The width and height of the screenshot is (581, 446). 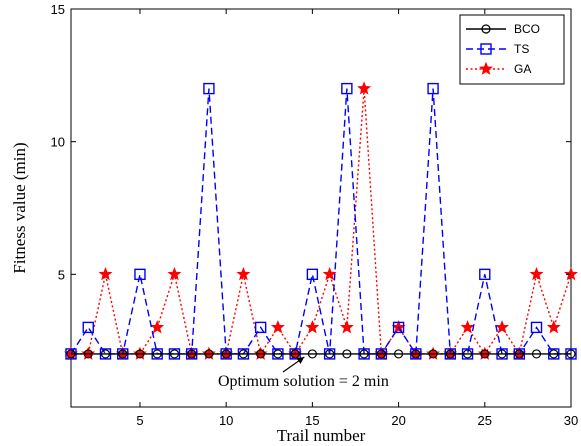 I want to click on x-tick-label: 10, so click(x=226, y=420).